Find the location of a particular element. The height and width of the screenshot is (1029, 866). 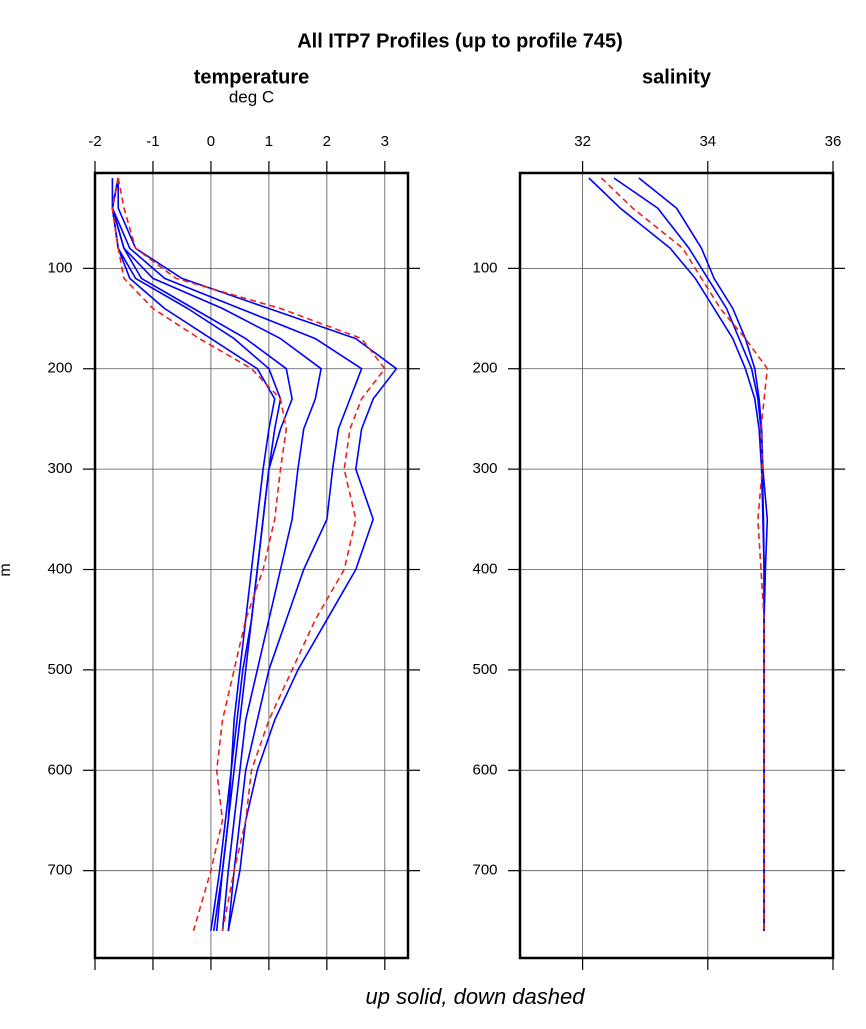

x-tick-label: -2 is located at coordinates (94, 141).